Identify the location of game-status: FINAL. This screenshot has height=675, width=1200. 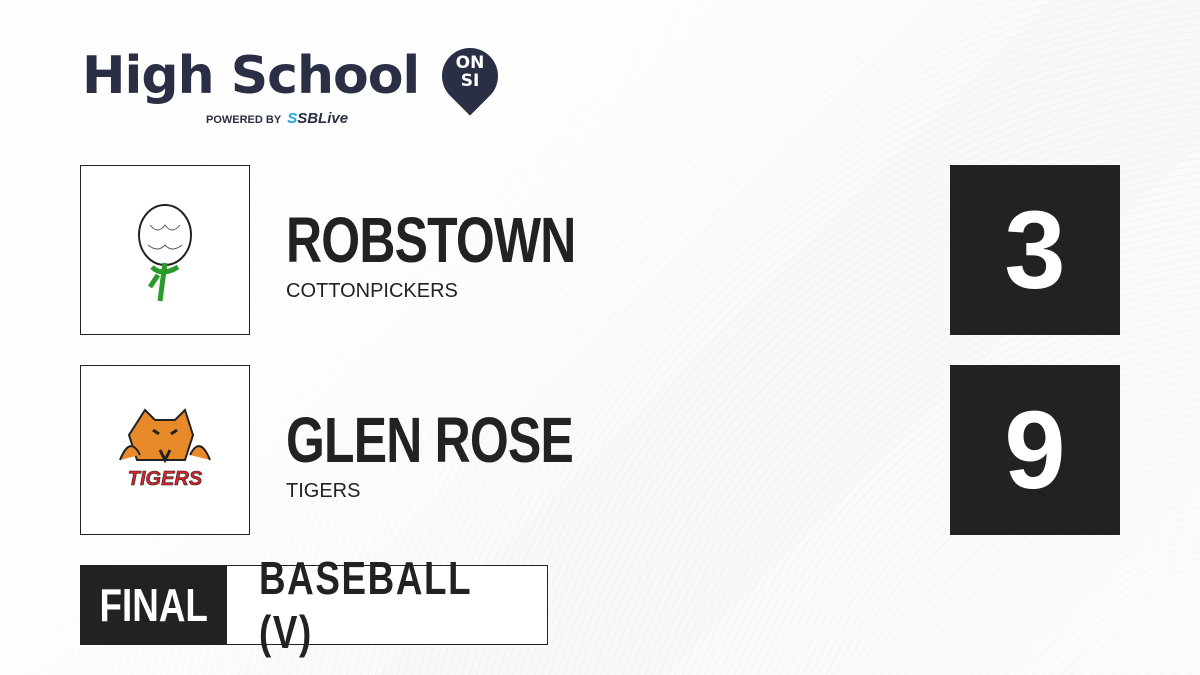
(154, 605).